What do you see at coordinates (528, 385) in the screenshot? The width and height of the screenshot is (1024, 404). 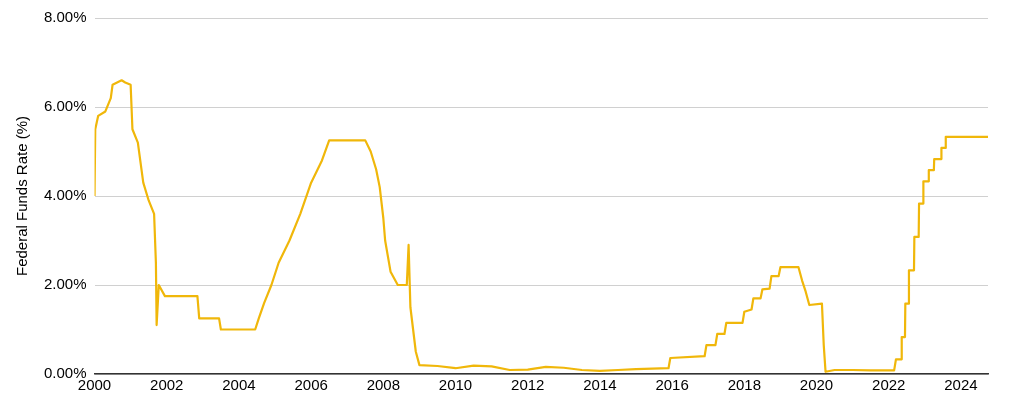 I see `x-tick-label: 2012` at bounding box center [528, 385].